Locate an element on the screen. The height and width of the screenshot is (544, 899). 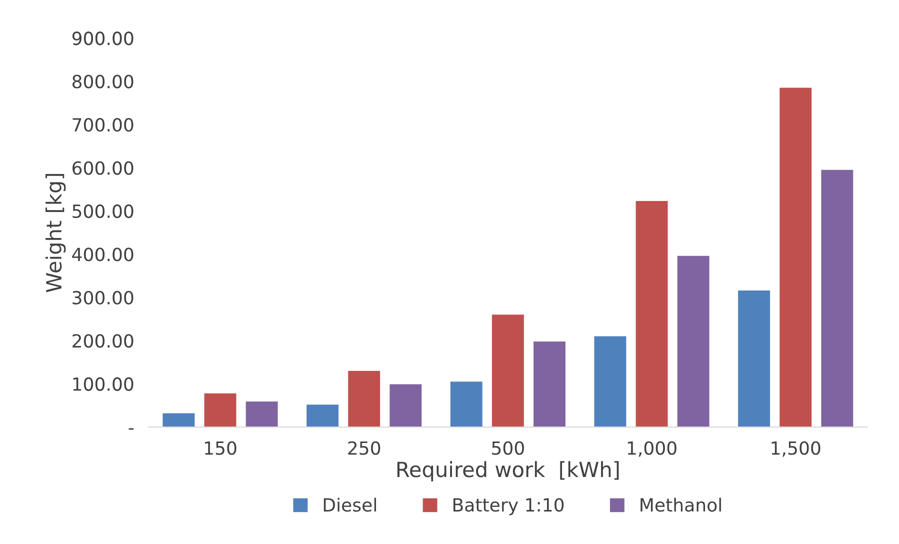
y-tick-label: 500.00 is located at coordinates (103, 211).